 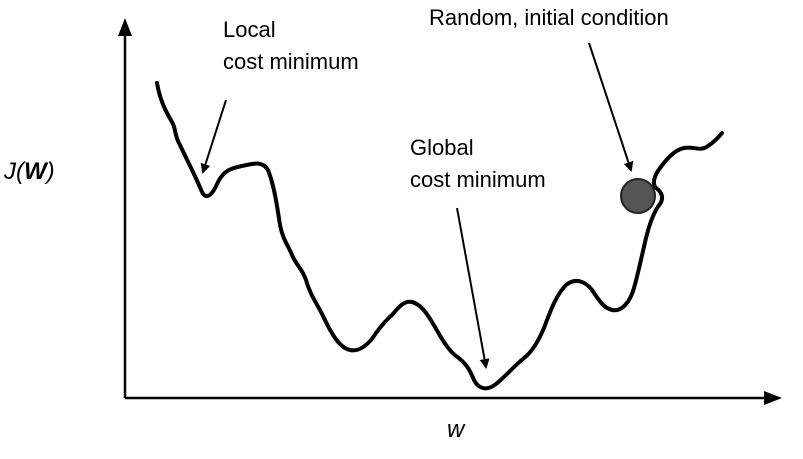 I want to click on y-axis-label: J(W), so click(x=29, y=171).